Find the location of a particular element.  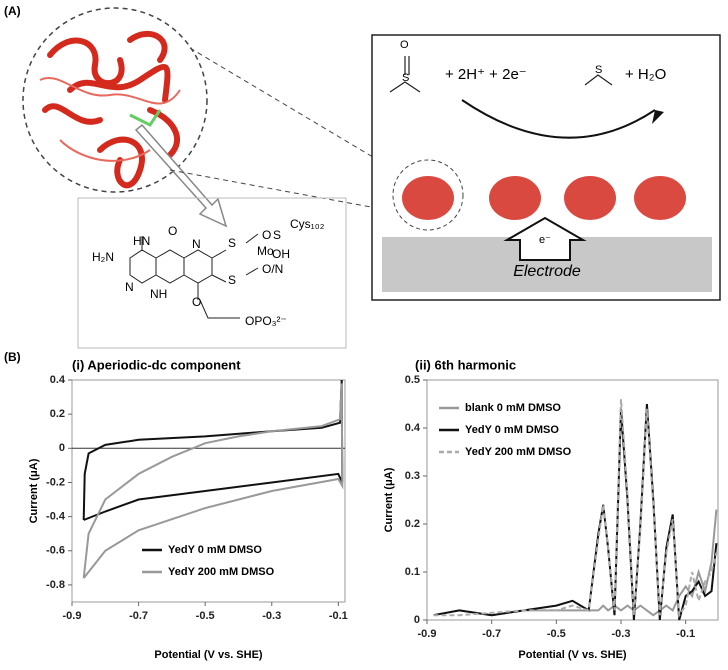

chart-title: (ii) 6th harmonic is located at coordinates (465, 364).